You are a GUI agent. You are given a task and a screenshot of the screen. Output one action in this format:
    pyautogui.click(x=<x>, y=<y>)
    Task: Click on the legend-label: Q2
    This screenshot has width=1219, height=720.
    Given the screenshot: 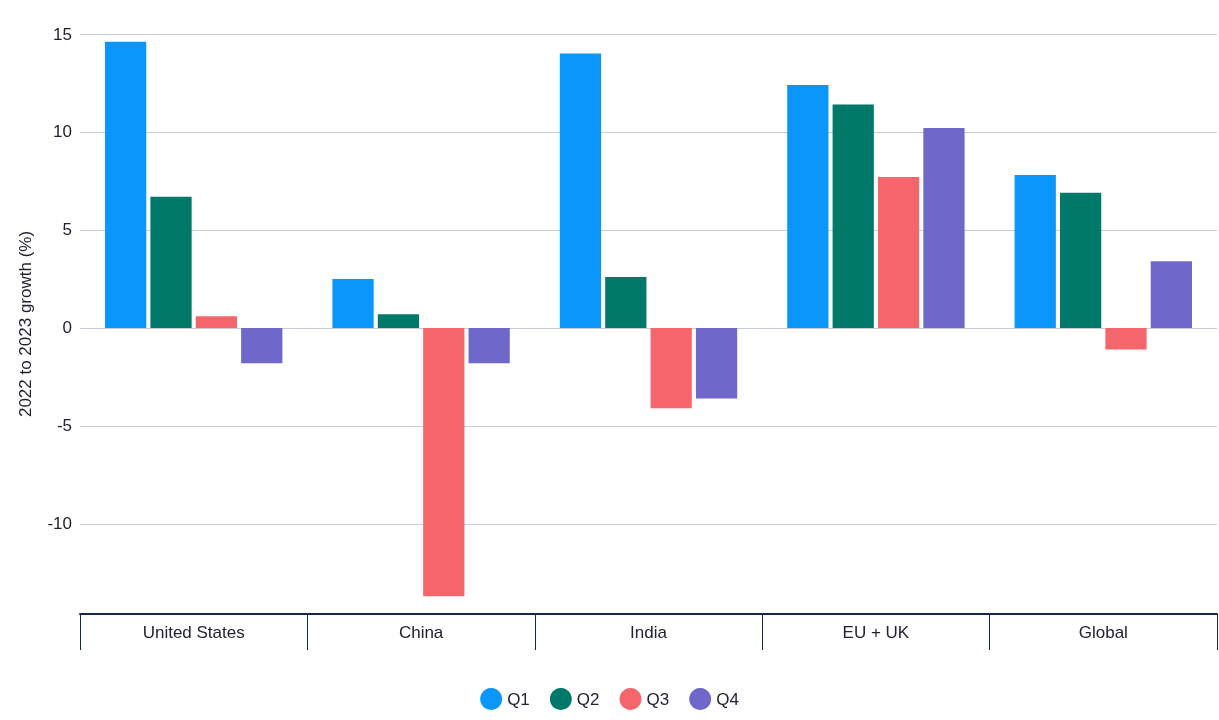 What is the action you would take?
    pyautogui.click(x=588, y=699)
    